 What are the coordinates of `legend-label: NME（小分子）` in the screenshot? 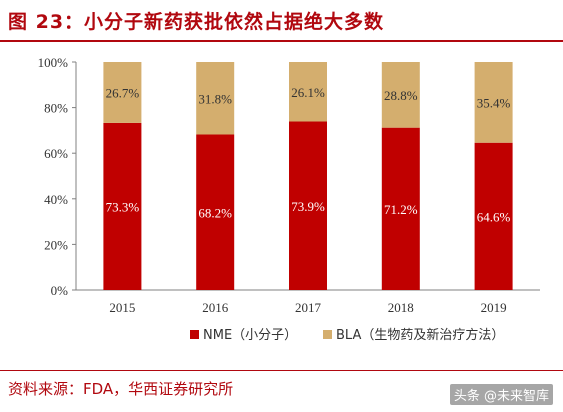 It's located at (250, 335).